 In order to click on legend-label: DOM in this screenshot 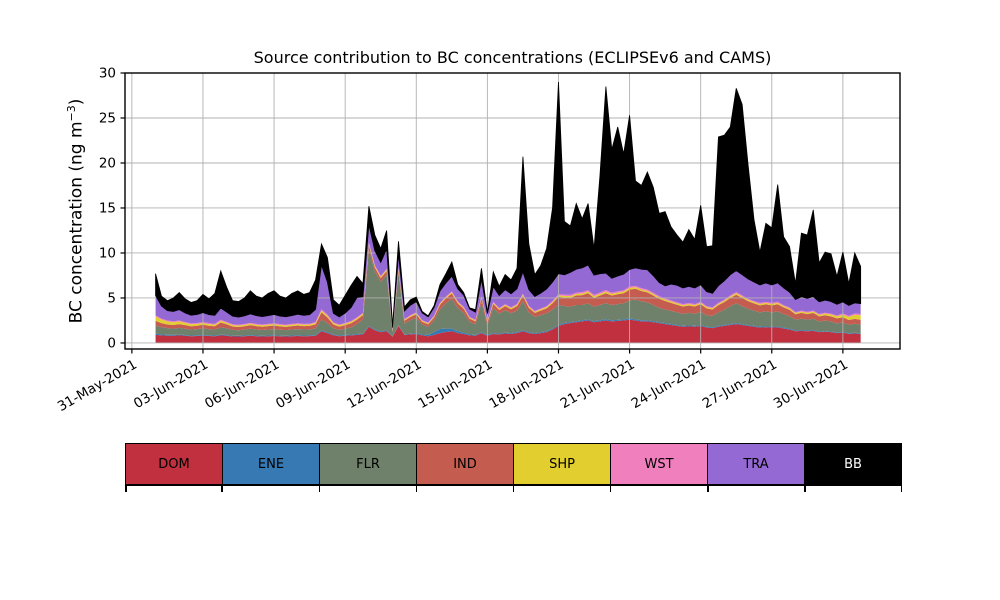, I will do `click(174, 464)`.